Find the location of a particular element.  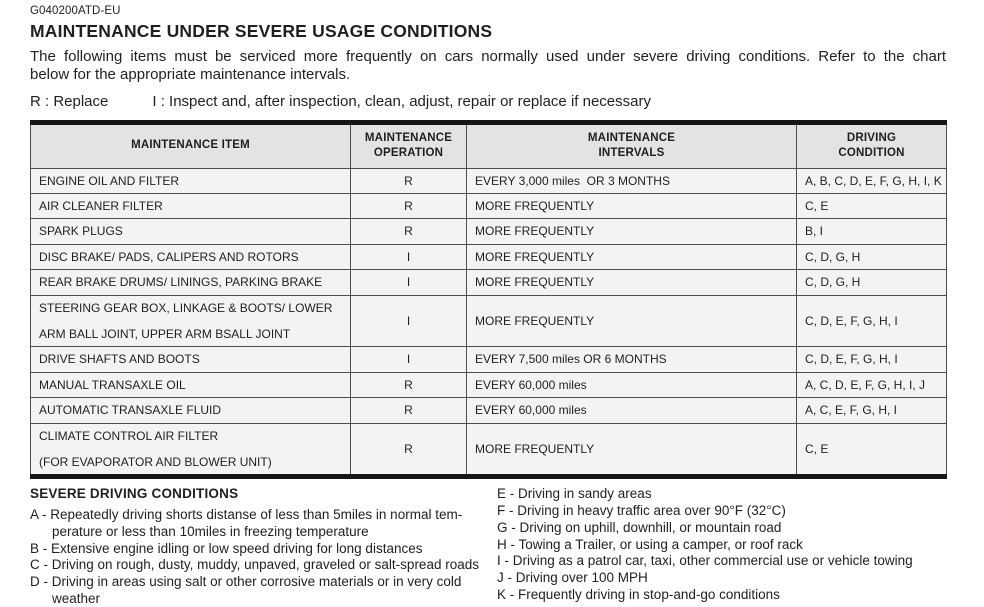

column-header: MAINTENANCE OPERATION is located at coordinates (408, 145).